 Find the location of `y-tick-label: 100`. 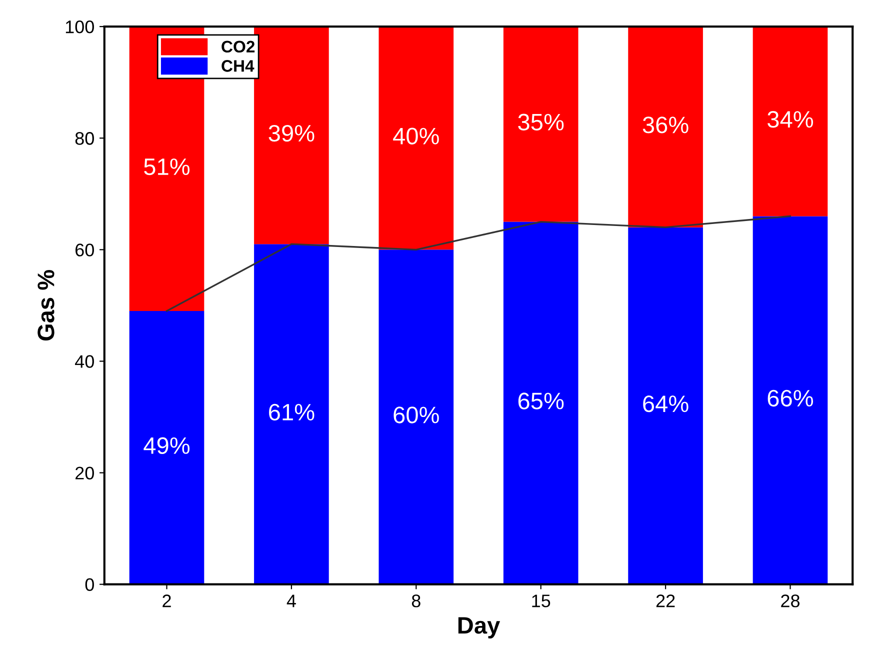

y-tick-label: 100 is located at coordinates (80, 27).